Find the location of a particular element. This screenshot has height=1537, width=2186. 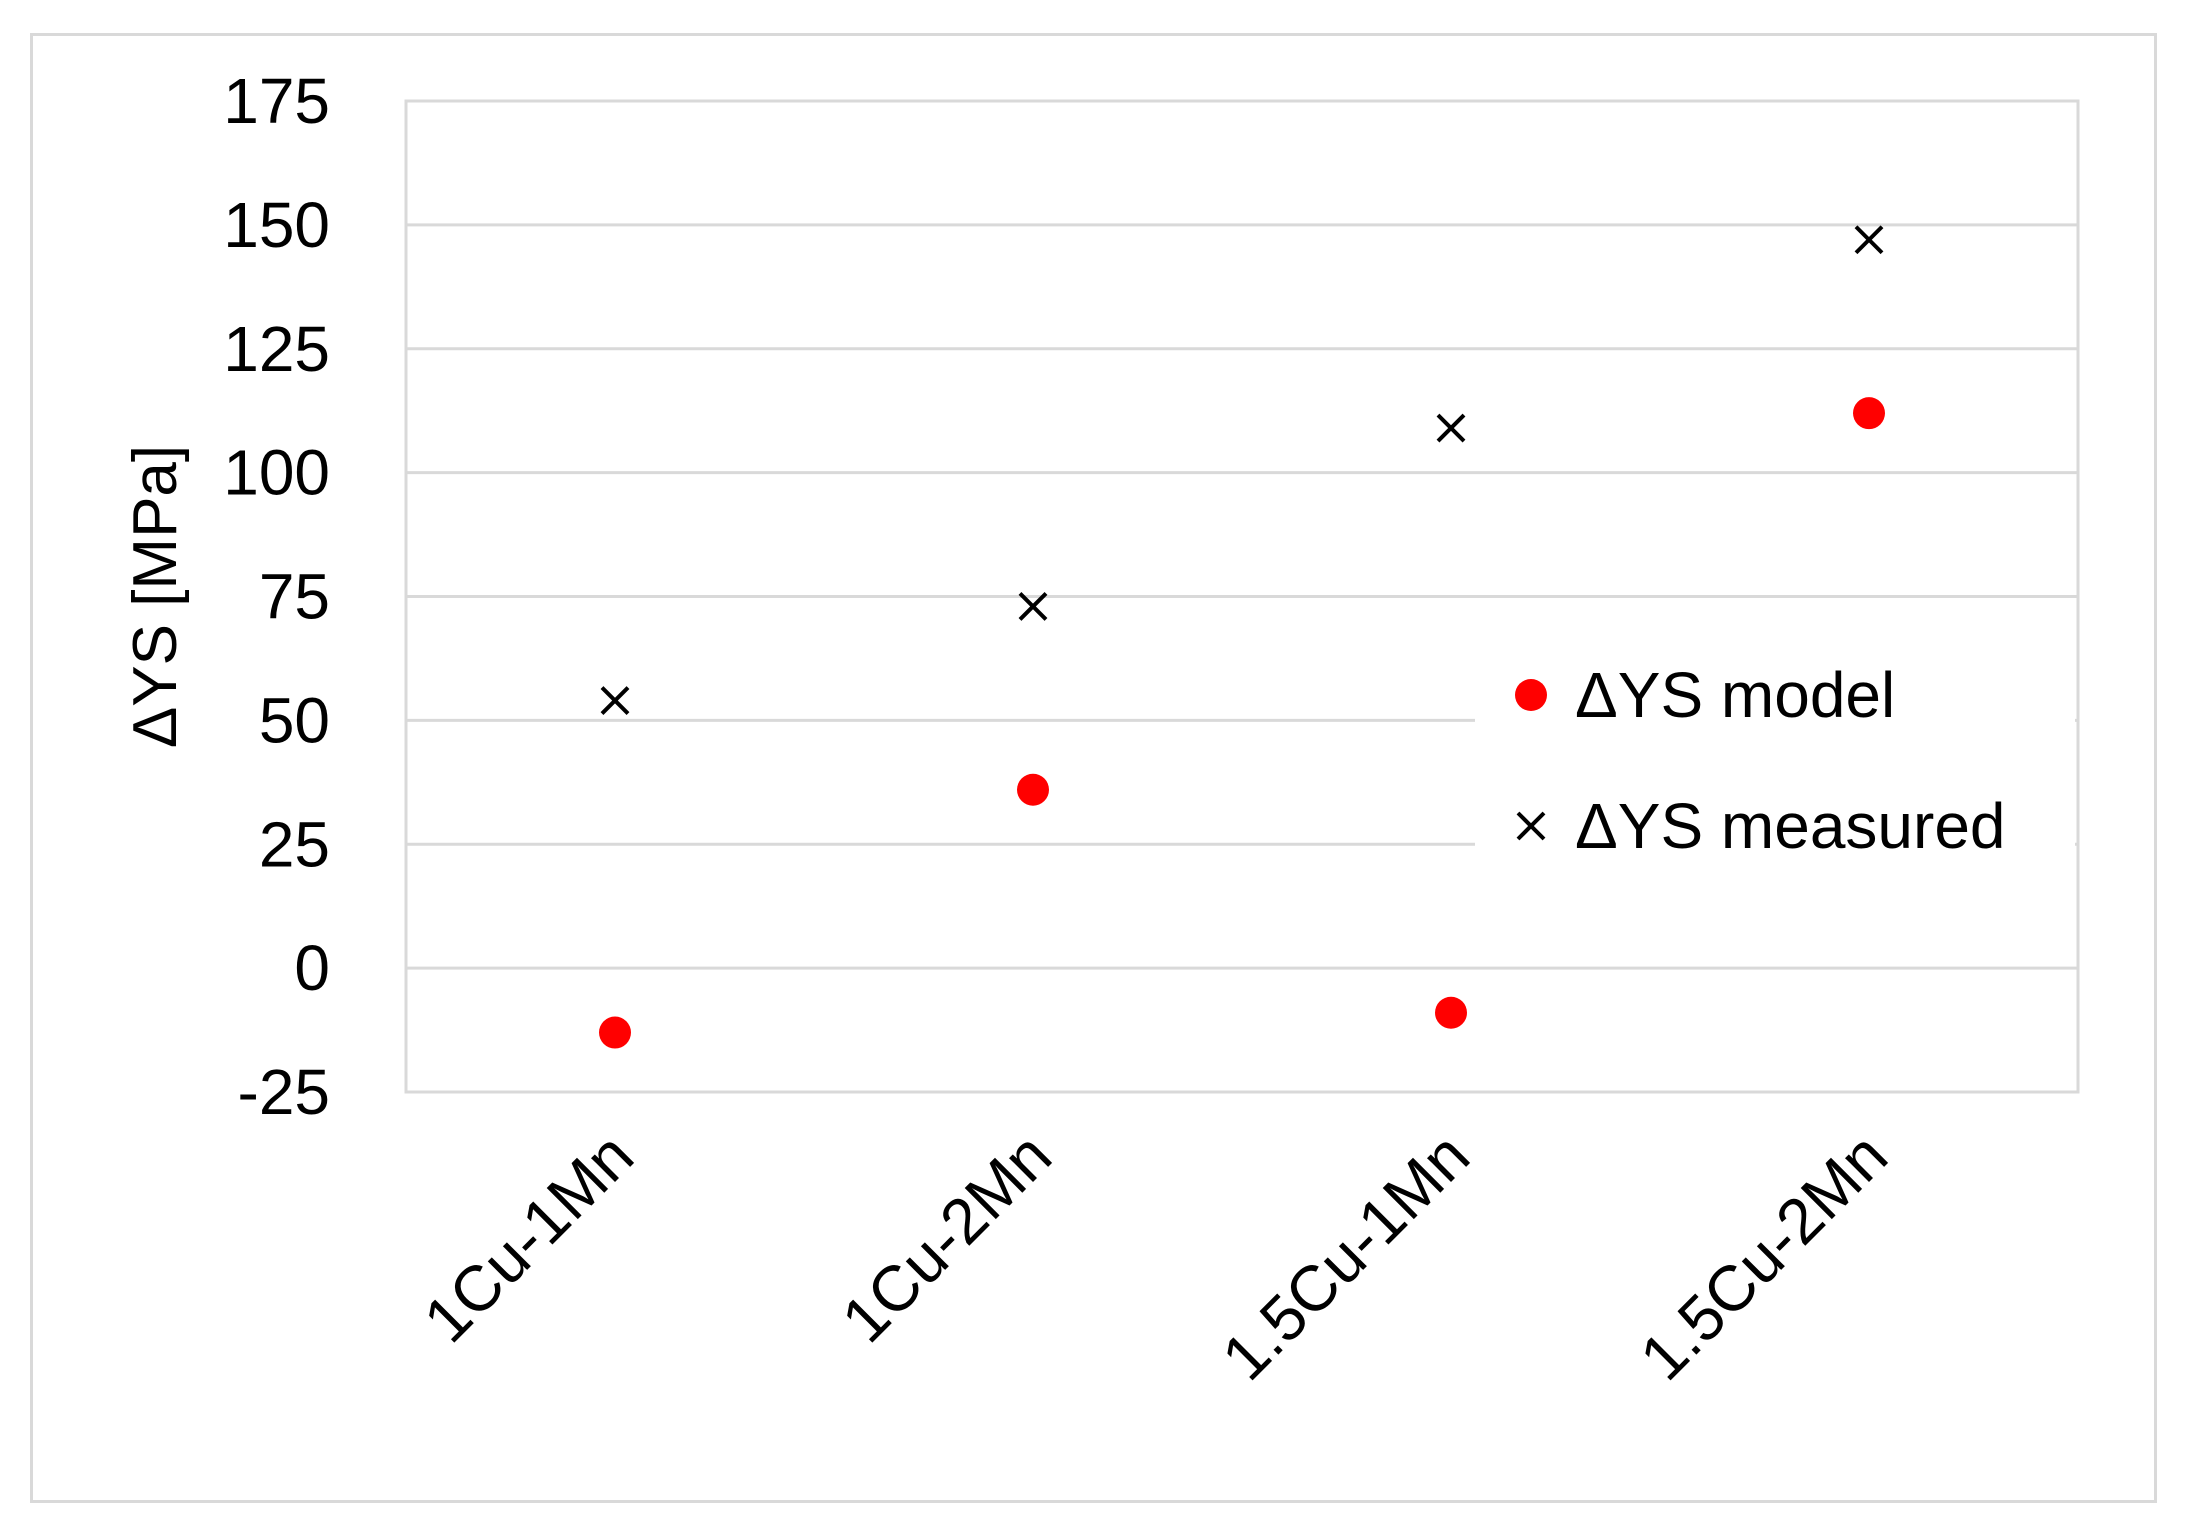

y-tick-label: 75 is located at coordinates (294, 597).